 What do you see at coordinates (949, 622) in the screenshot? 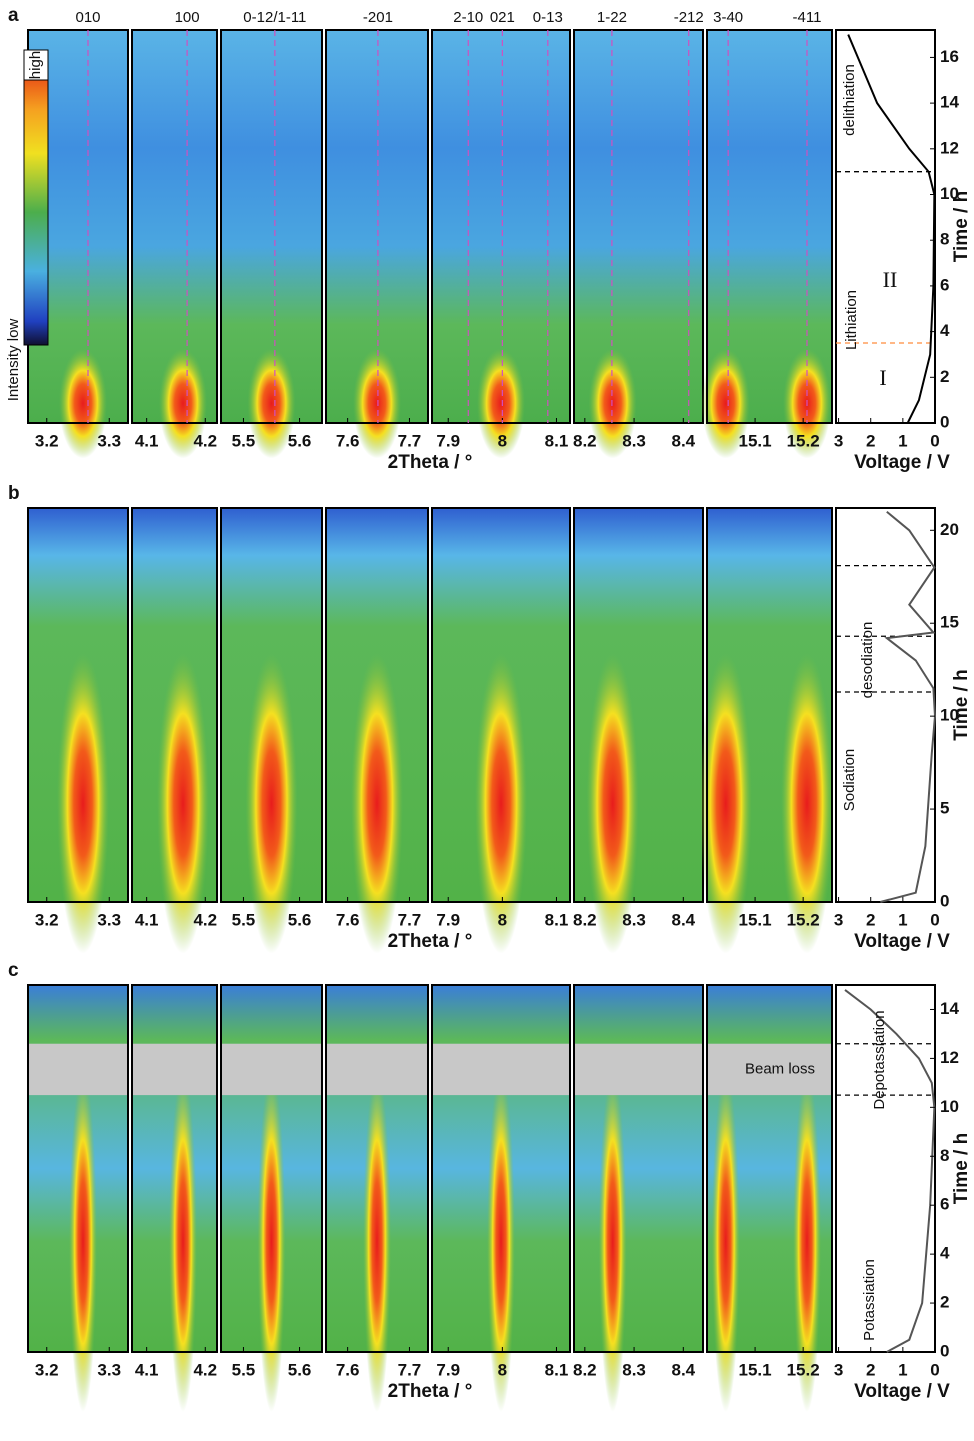
I see `y-tick-label: 15` at bounding box center [949, 622].